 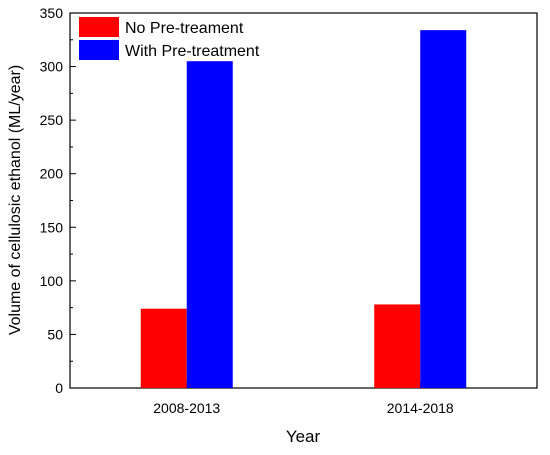 I want to click on x-axis-label: Year, so click(x=303, y=436).